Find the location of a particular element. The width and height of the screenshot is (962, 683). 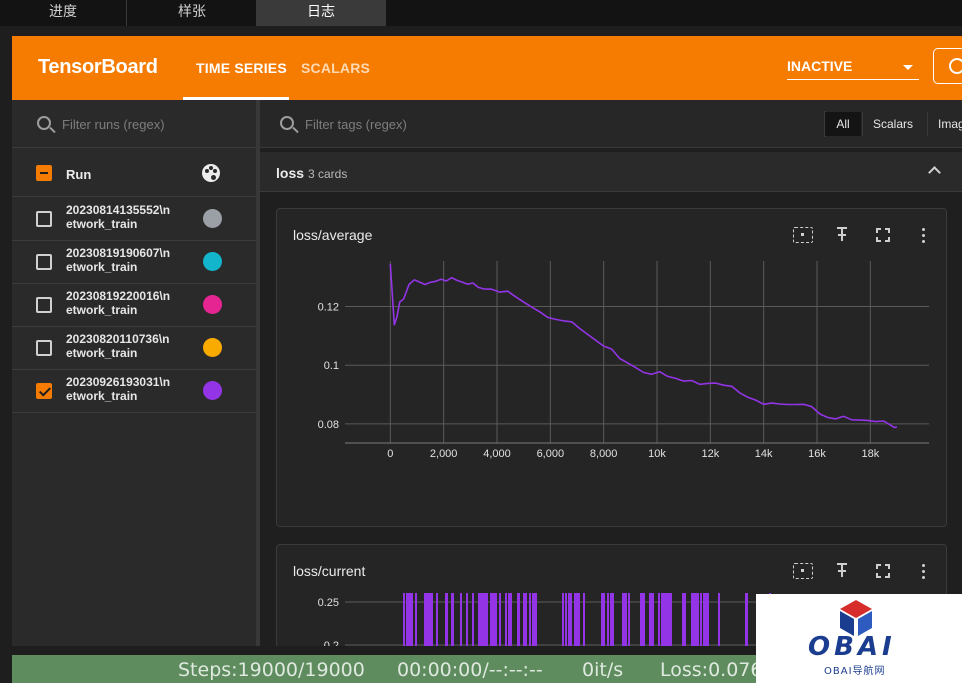

tab-scalars: SCALARS is located at coordinates (336, 68).